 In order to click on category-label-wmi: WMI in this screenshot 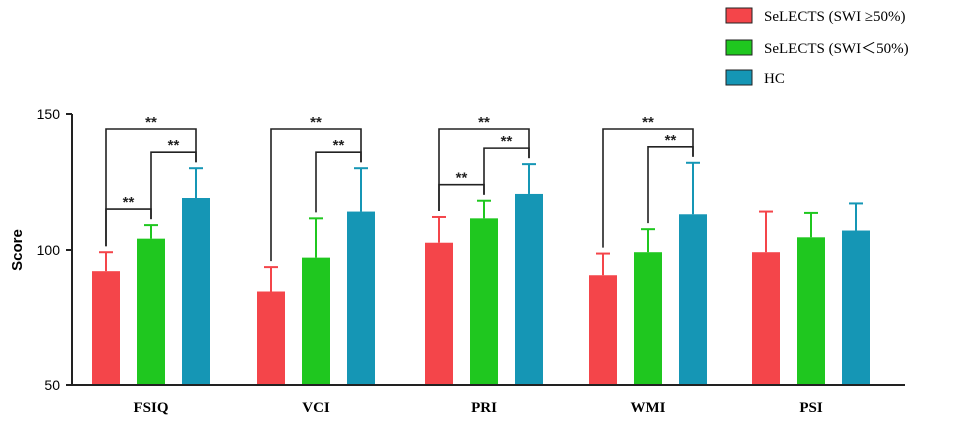, I will do `click(648, 408)`.